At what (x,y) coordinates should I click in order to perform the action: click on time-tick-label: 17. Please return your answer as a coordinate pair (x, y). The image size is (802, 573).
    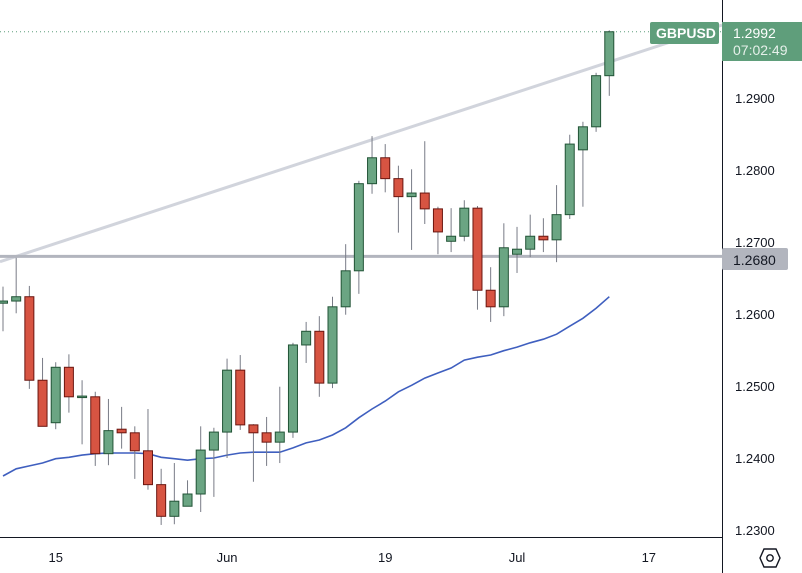
    Looking at the image, I should click on (649, 557).